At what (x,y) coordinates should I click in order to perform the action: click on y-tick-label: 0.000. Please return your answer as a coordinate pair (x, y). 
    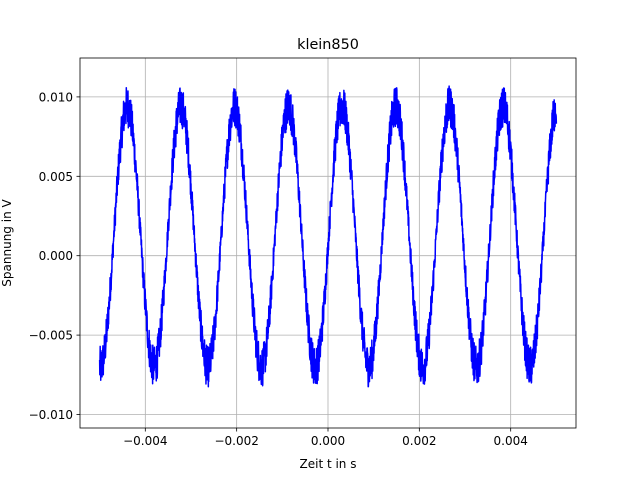
    Looking at the image, I should click on (56, 256).